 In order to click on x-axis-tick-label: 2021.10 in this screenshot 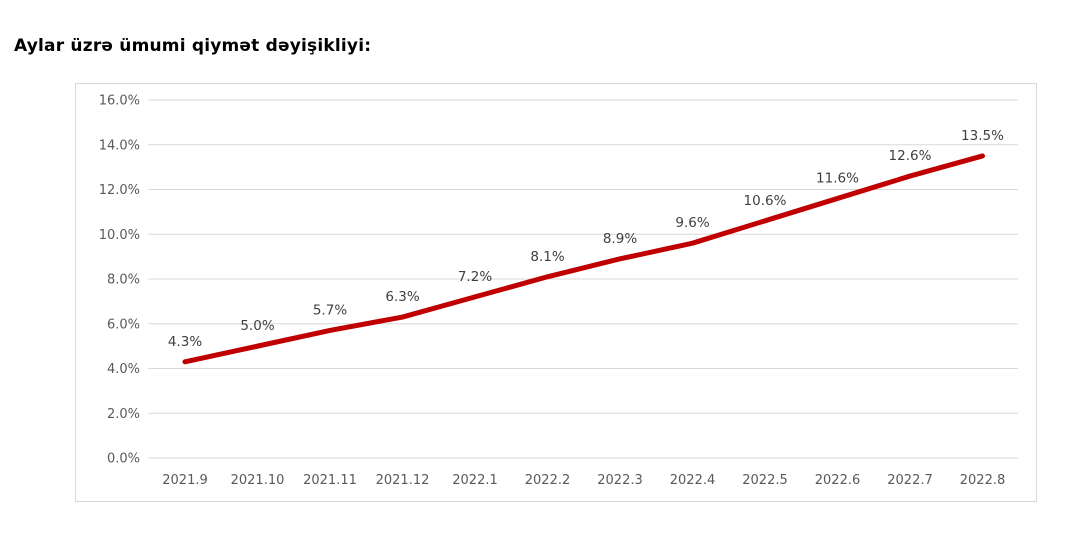, I will do `click(258, 480)`.